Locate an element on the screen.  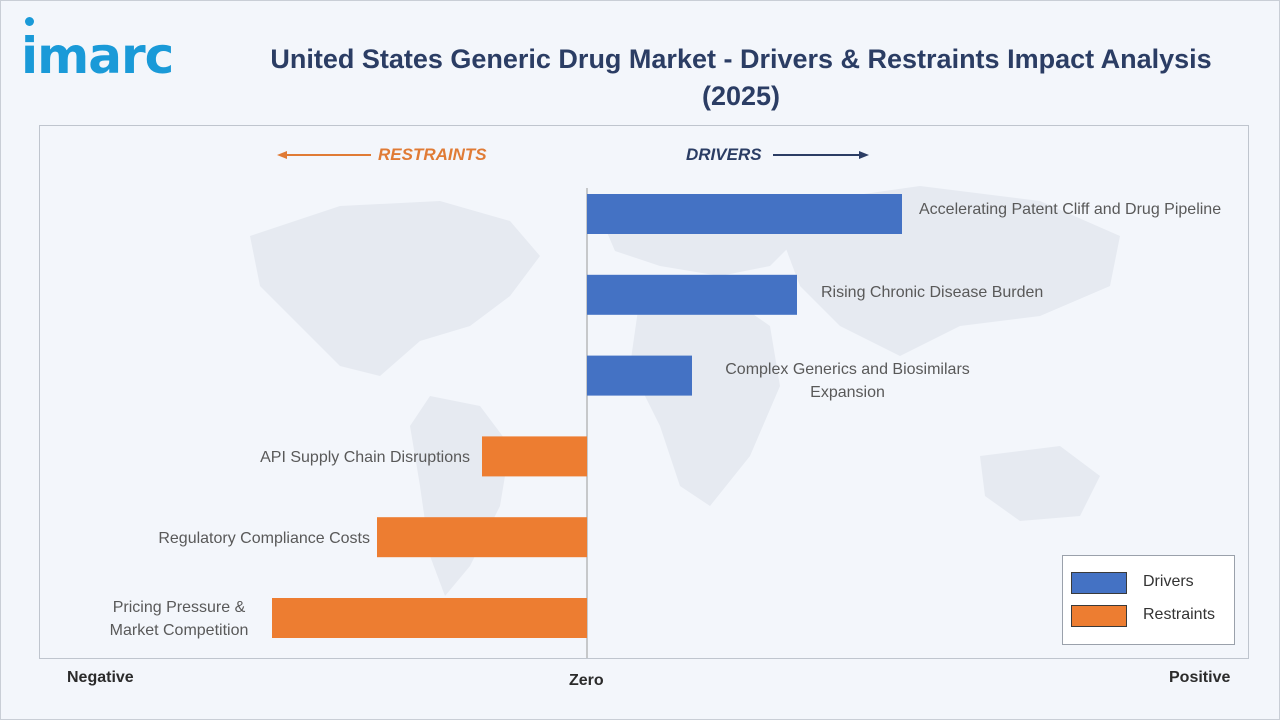
legend: Drivers Restraints is located at coordinates (1148, 600).